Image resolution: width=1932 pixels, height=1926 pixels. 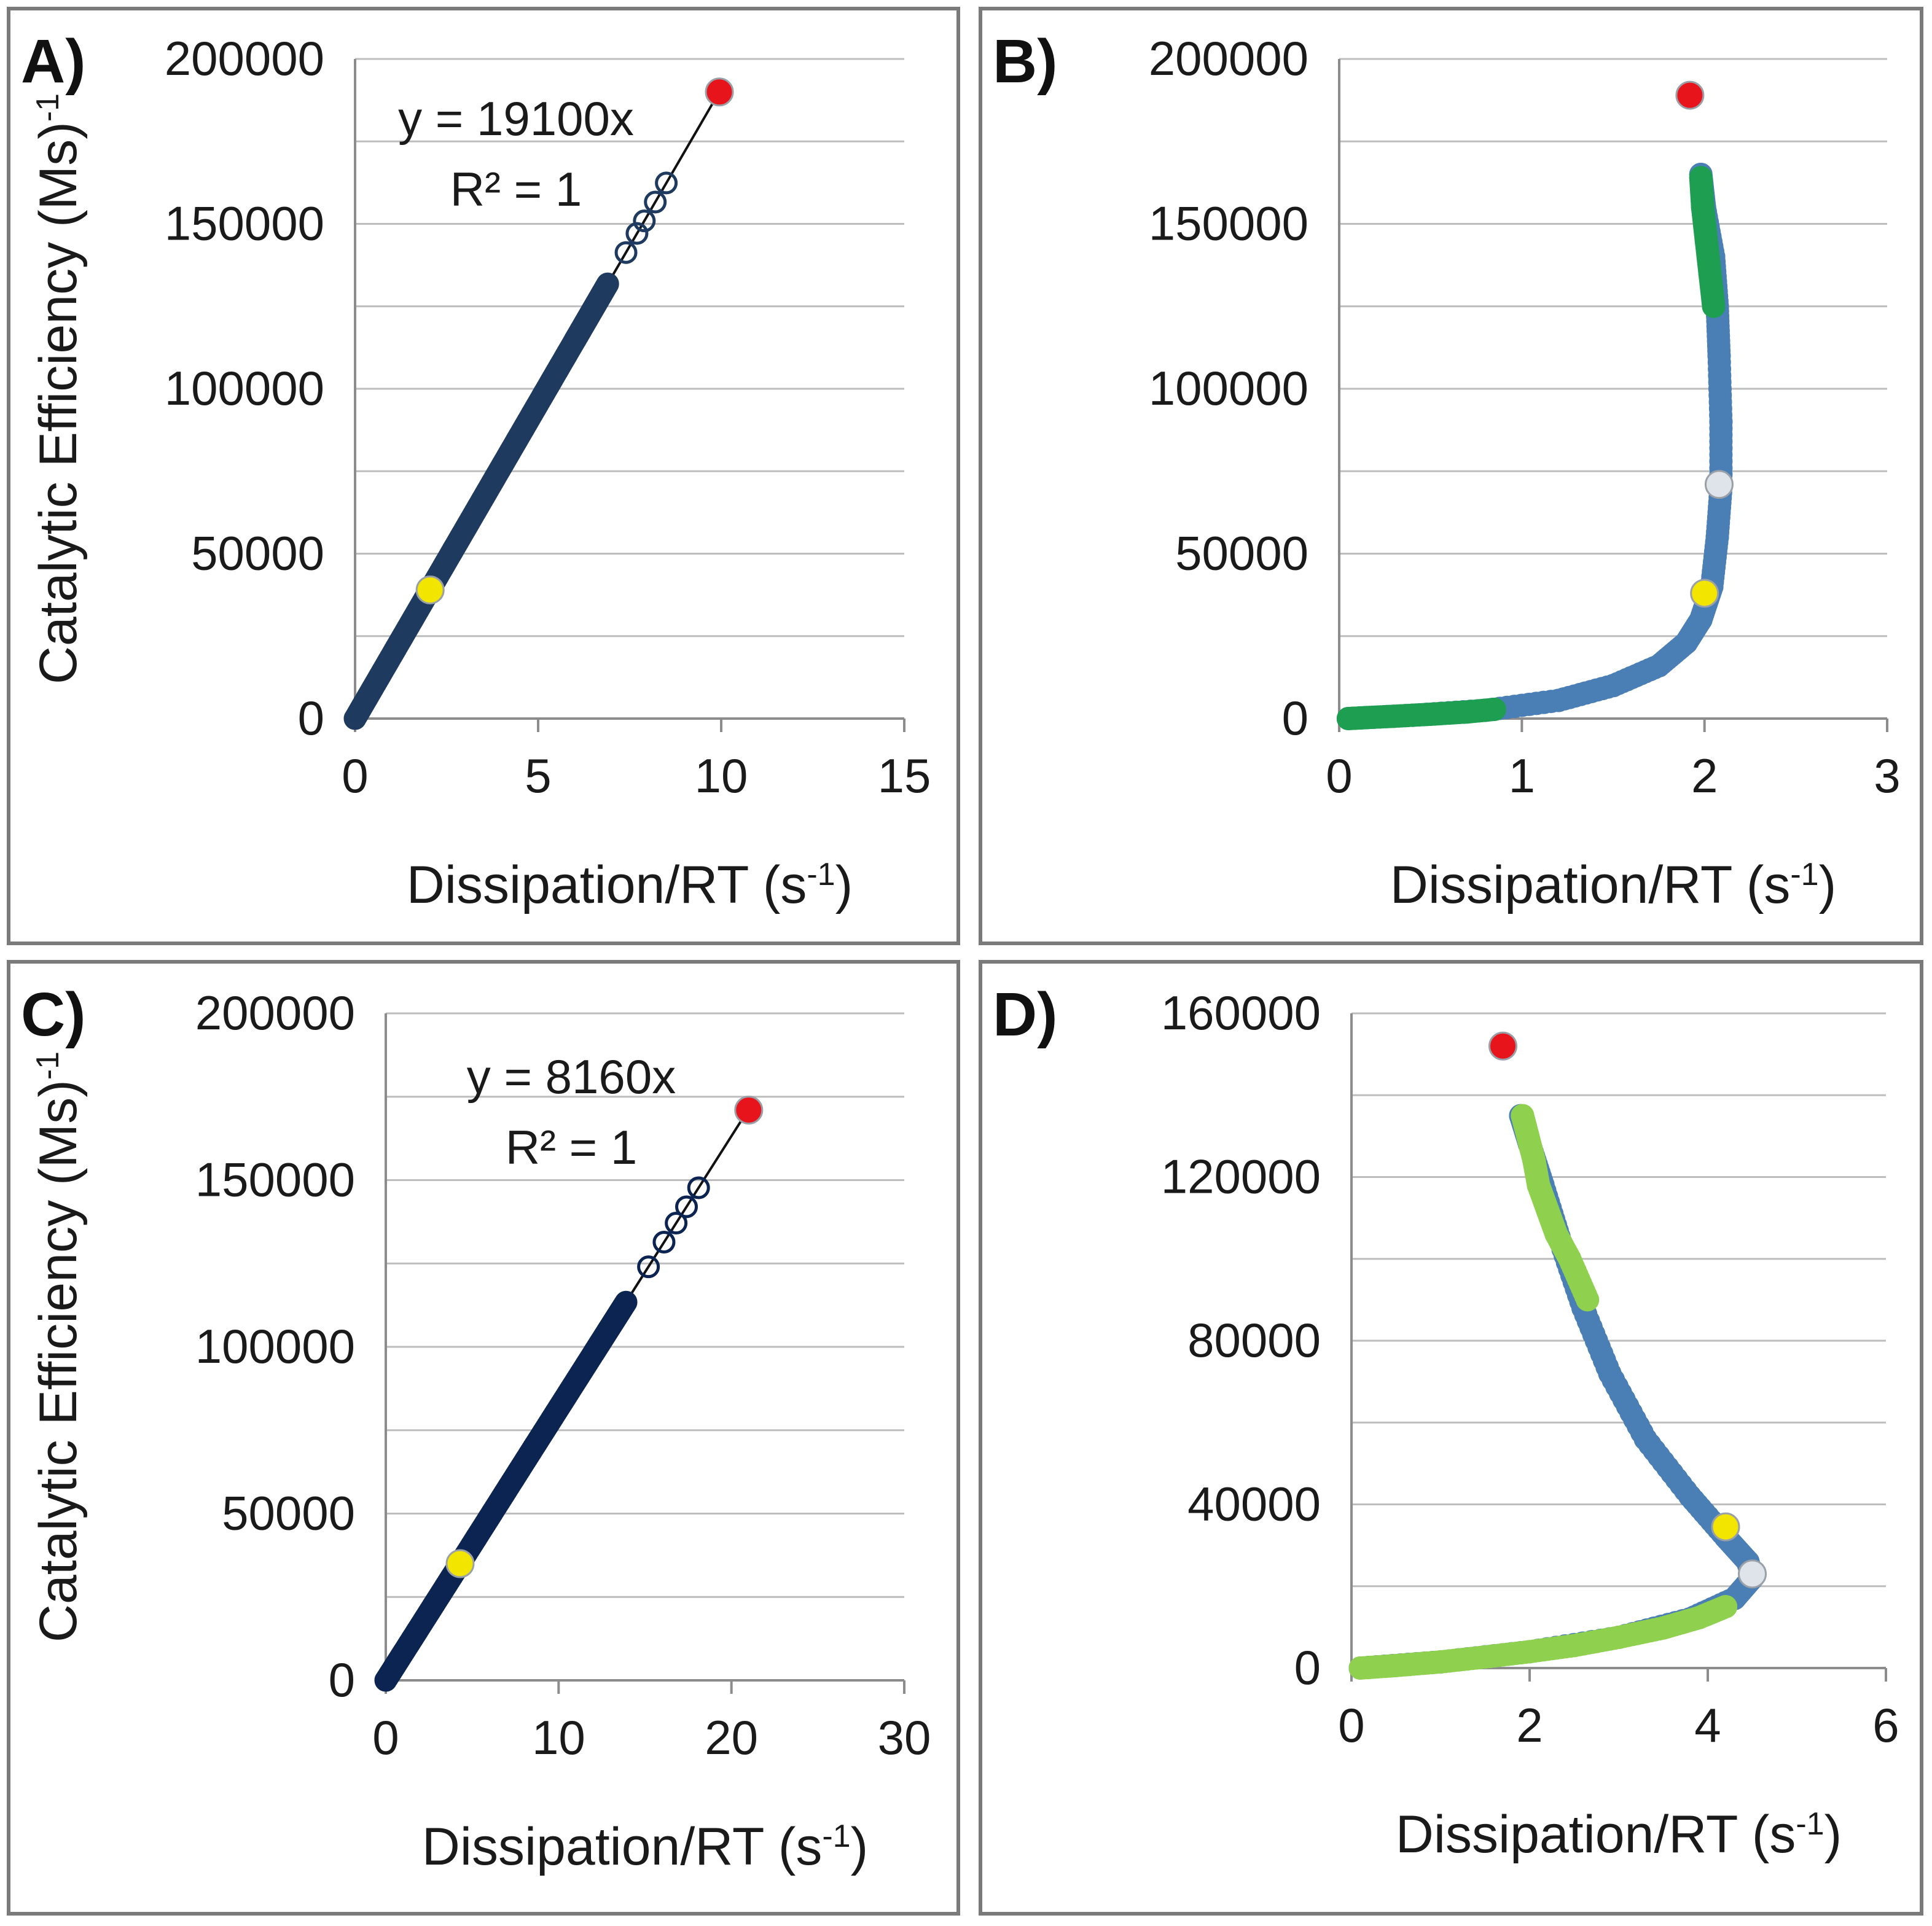 I want to click on panel-letter: A), so click(x=53, y=62).